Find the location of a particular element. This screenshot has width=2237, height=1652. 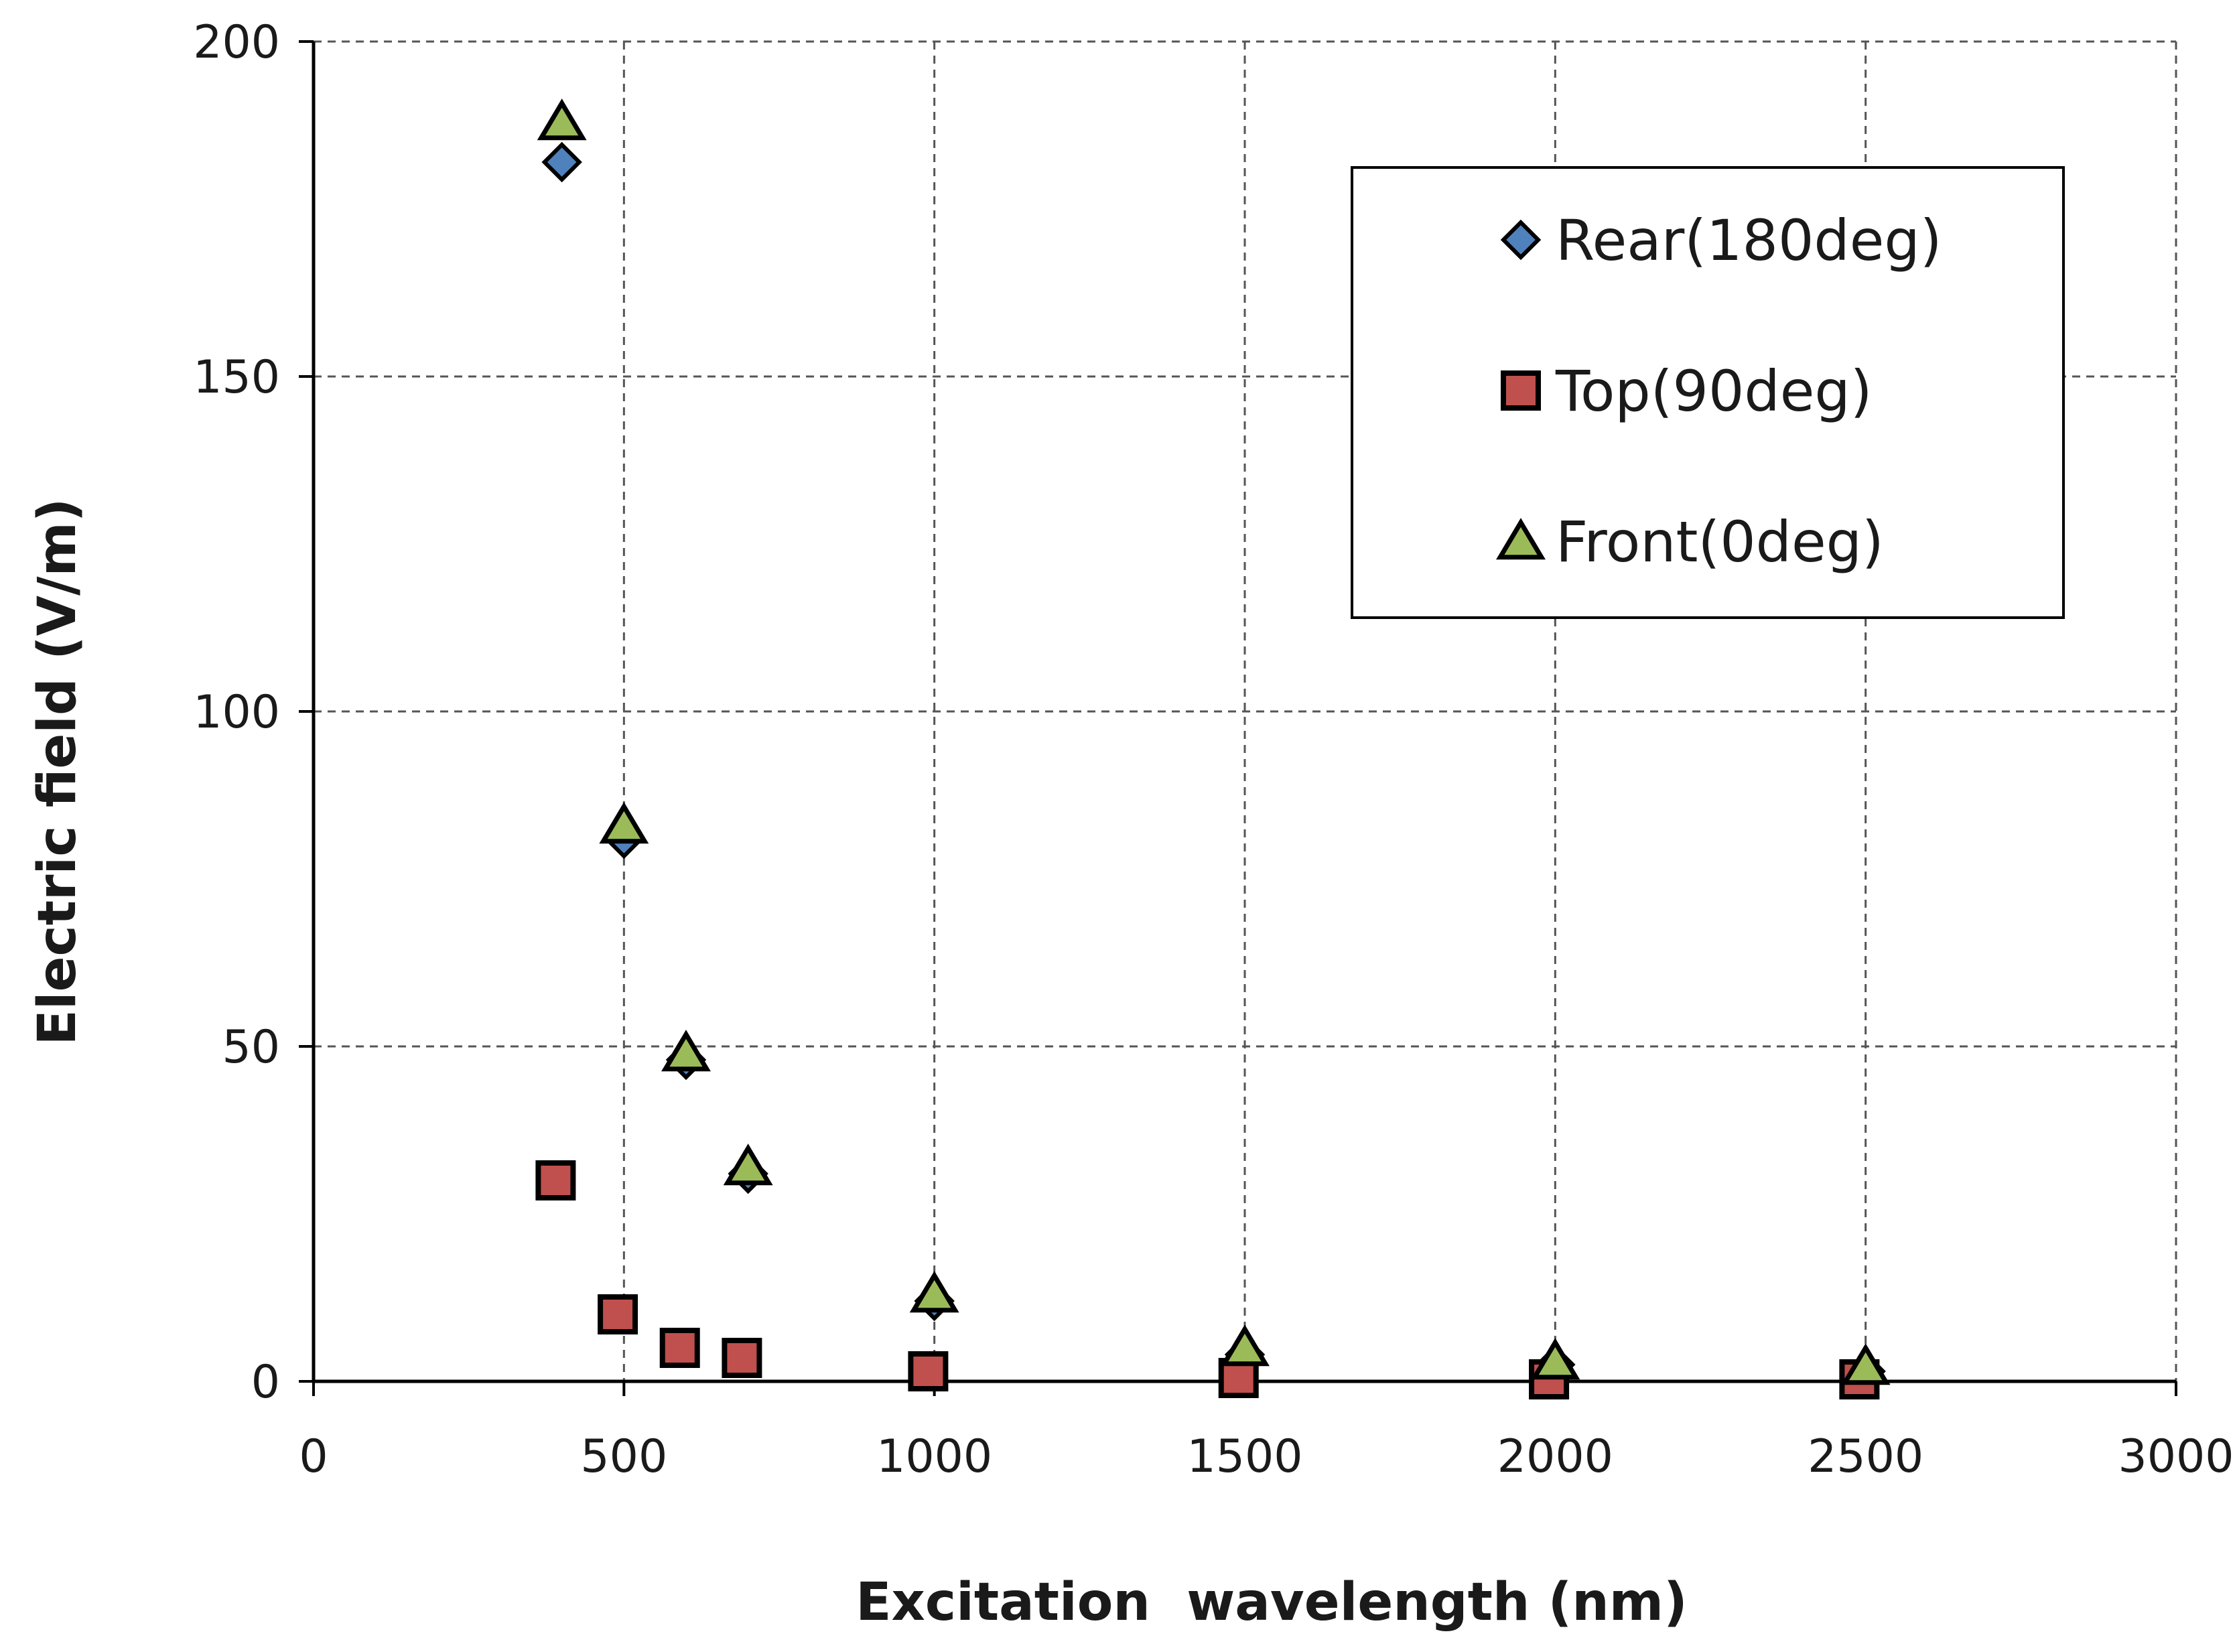

x-tick-label: 500 is located at coordinates (623, 1456).